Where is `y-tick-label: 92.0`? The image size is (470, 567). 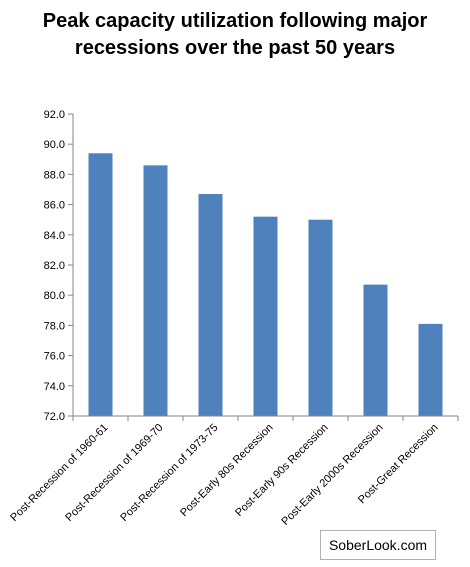
y-tick-label: 92.0 is located at coordinates (54, 115).